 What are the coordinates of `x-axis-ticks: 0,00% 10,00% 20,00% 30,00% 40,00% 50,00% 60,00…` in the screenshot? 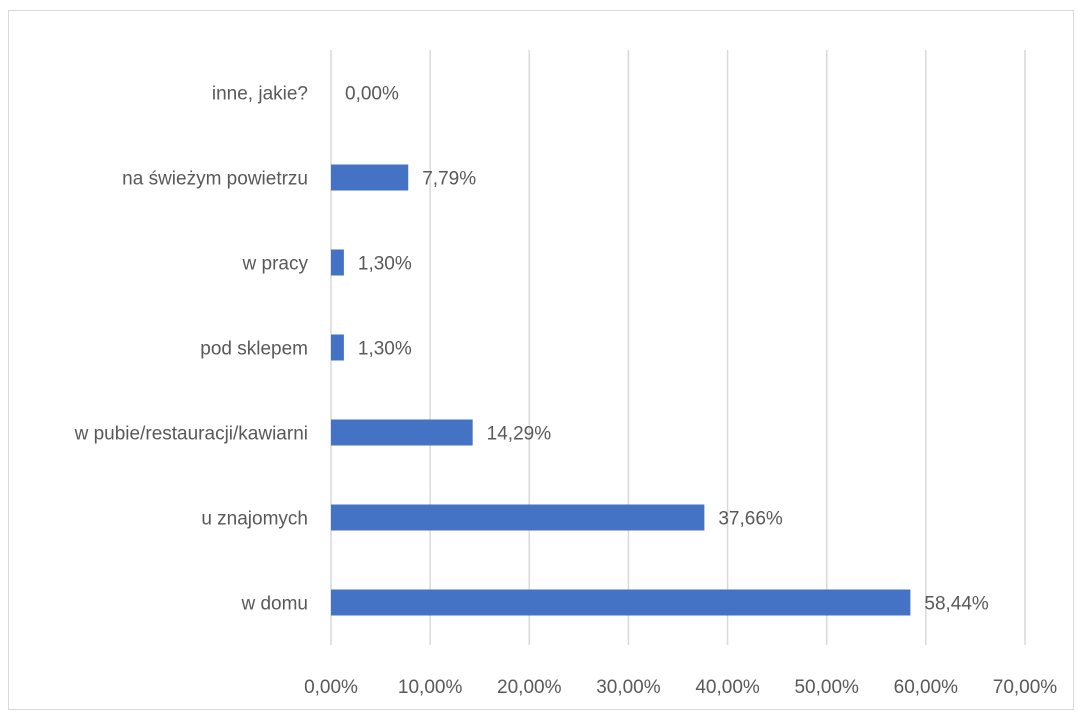 It's located at (680, 687).